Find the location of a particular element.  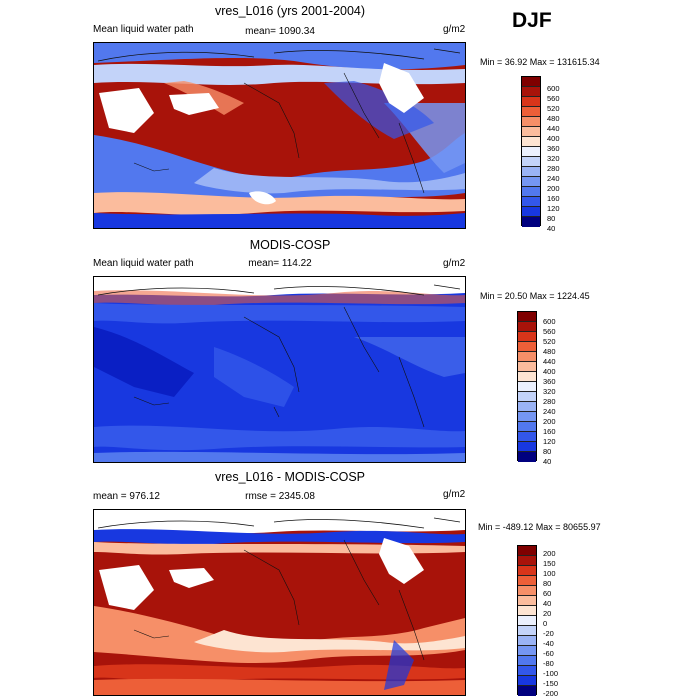

mean-label: mean= 1090.34 is located at coordinates (280, 31).